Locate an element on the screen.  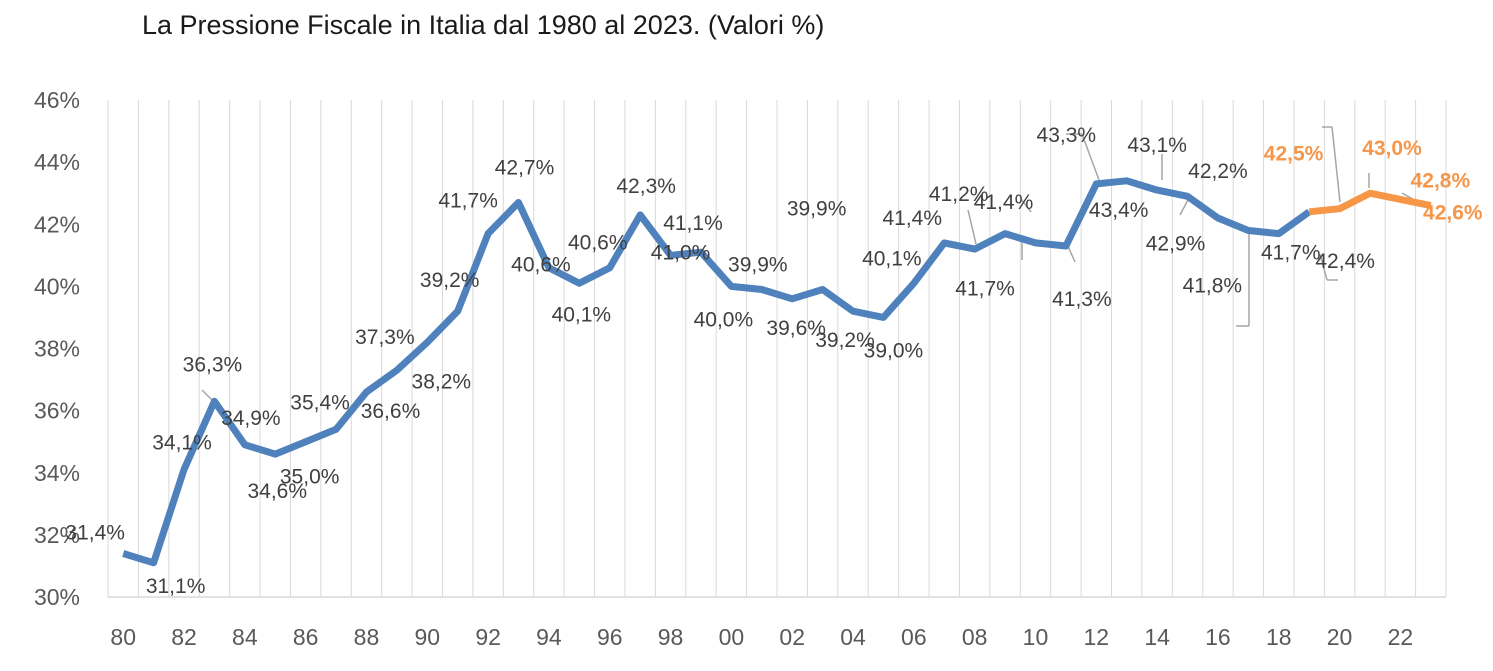
x-tick-label: 86 is located at coordinates (306, 637).